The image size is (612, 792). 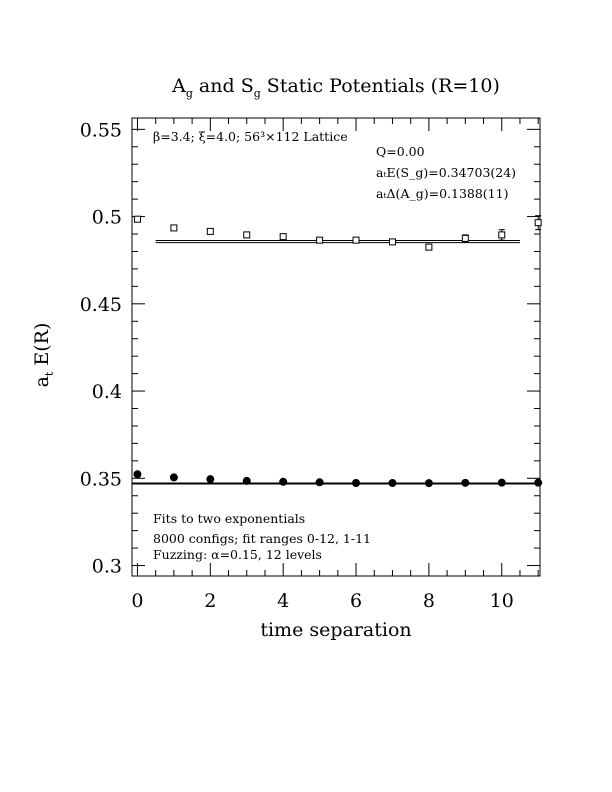 What do you see at coordinates (107, 392) in the screenshot?
I see `y-tick-label: 0.4` at bounding box center [107, 392].